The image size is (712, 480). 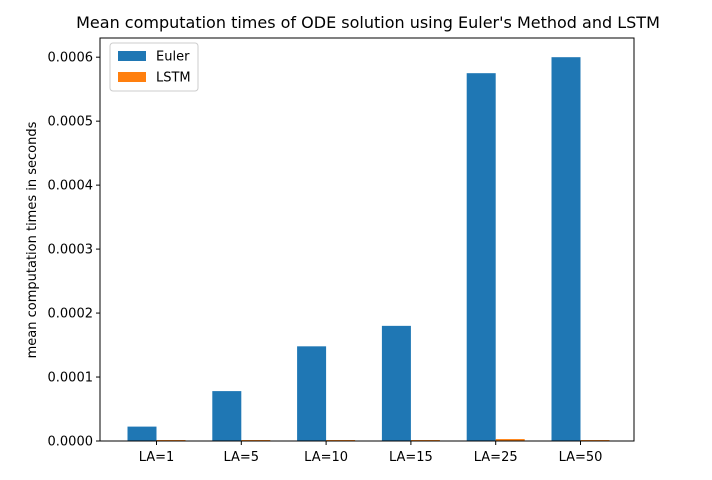 What do you see at coordinates (71, 250) in the screenshot?
I see `y-tick-label: 0.0003` at bounding box center [71, 250].